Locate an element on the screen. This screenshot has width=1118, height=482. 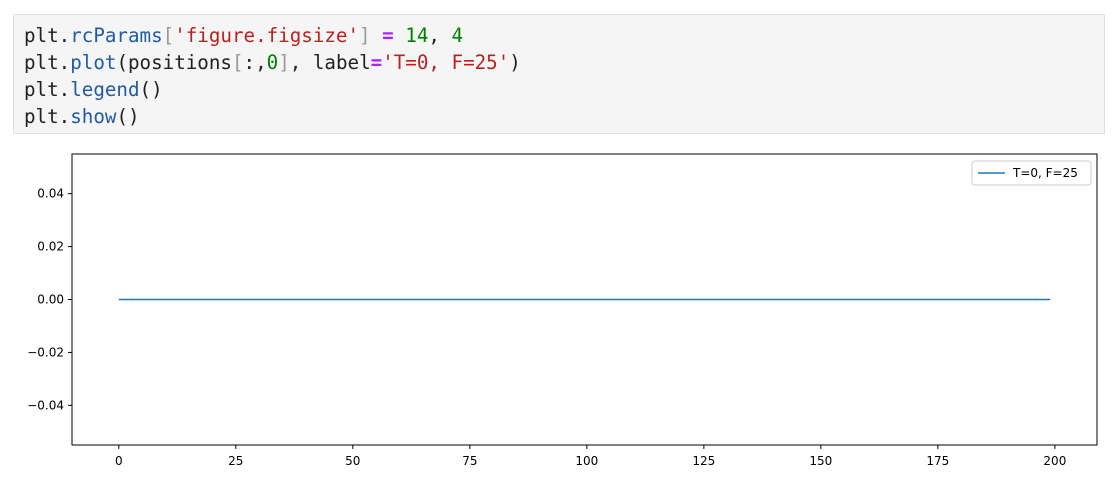
legend-label: T=0, F=25 is located at coordinates (1045, 173).